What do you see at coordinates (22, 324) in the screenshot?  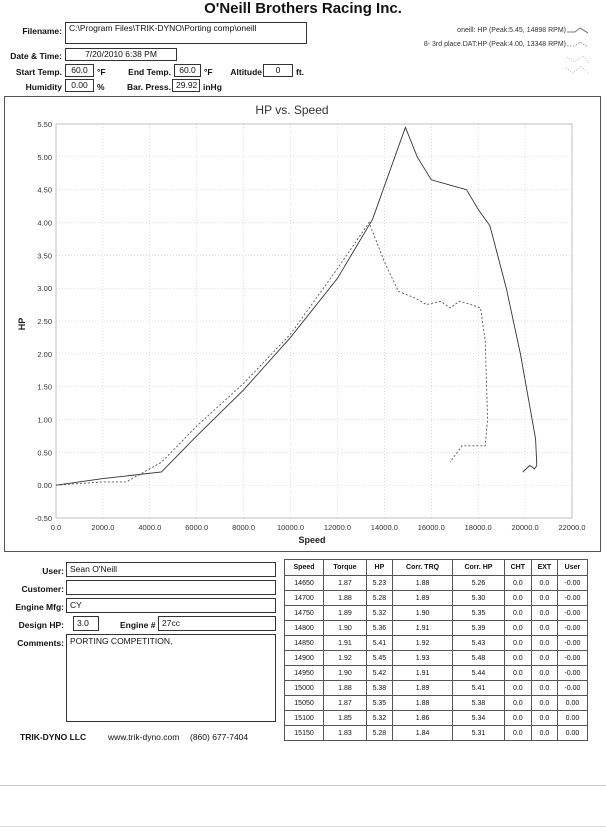 I see `y-axis-label: HP` at bounding box center [22, 324].